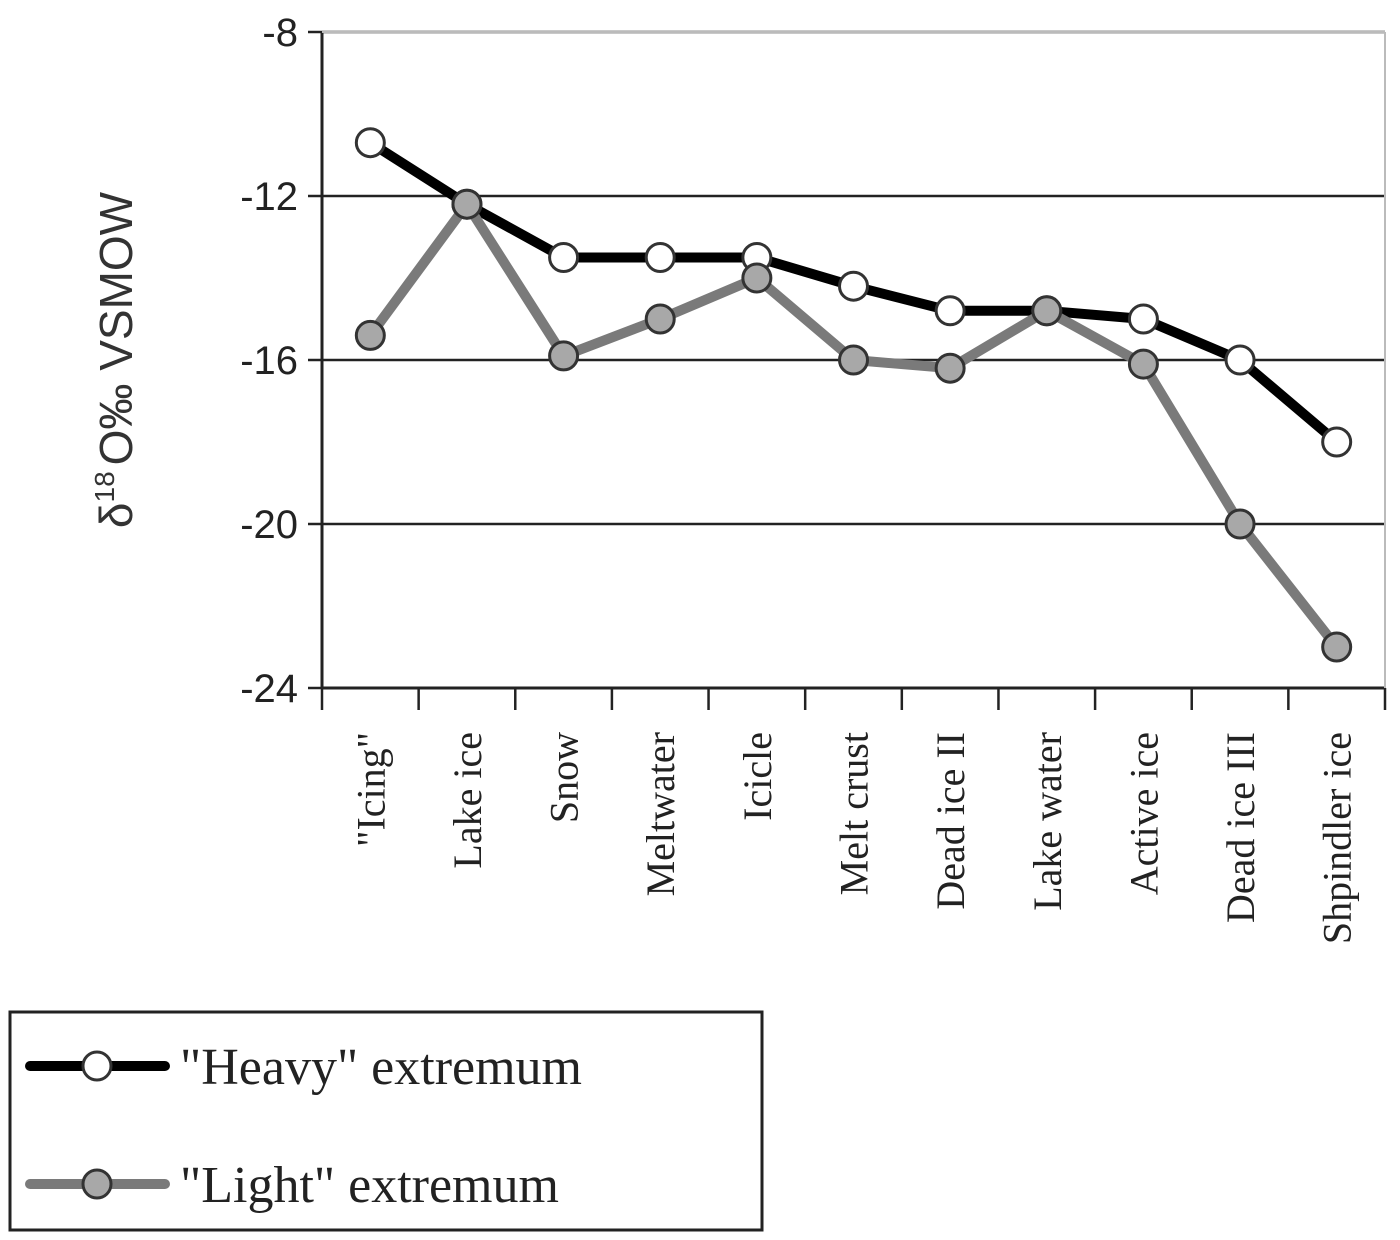  Describe the element at coordinates (1337, 838) in the screenshot. I see `x-tick-label: Shpindler ice` at that location.